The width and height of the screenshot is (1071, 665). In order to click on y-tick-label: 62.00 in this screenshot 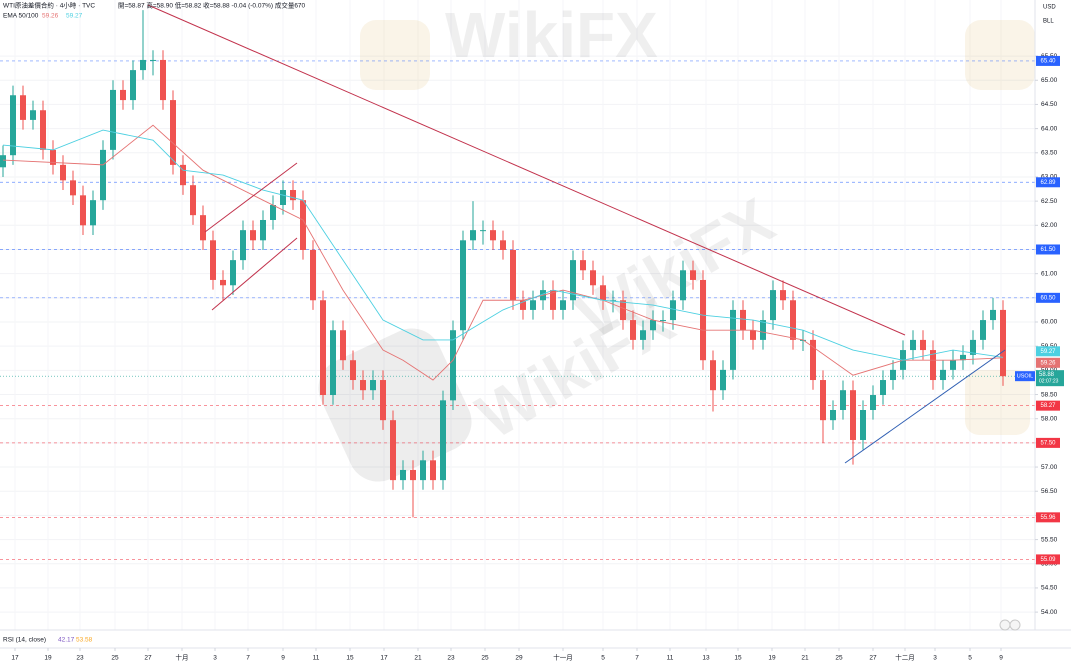, I will do `click(1049, 225)`.